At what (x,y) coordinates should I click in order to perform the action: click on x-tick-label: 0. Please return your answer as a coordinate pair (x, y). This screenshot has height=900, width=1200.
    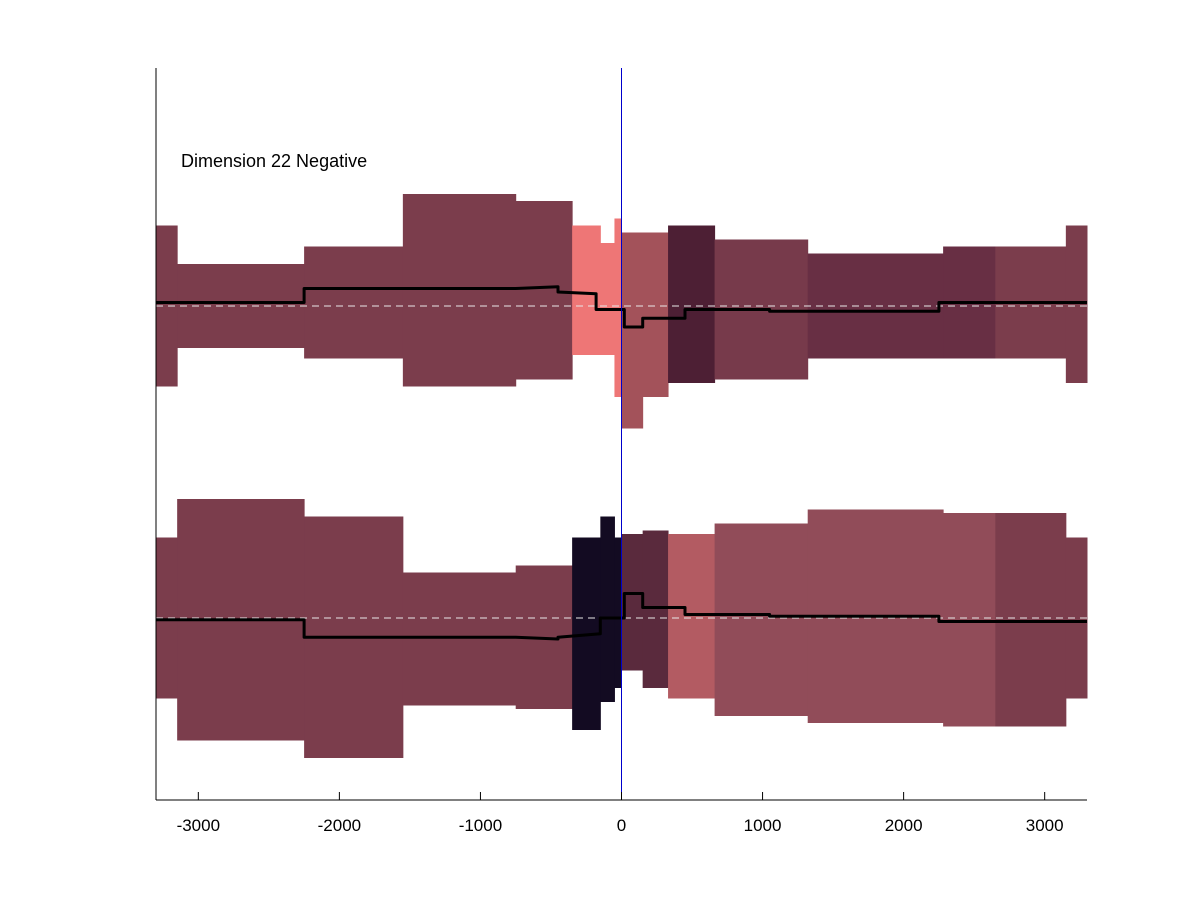
    Looking at the image, I should click on (621, 825).